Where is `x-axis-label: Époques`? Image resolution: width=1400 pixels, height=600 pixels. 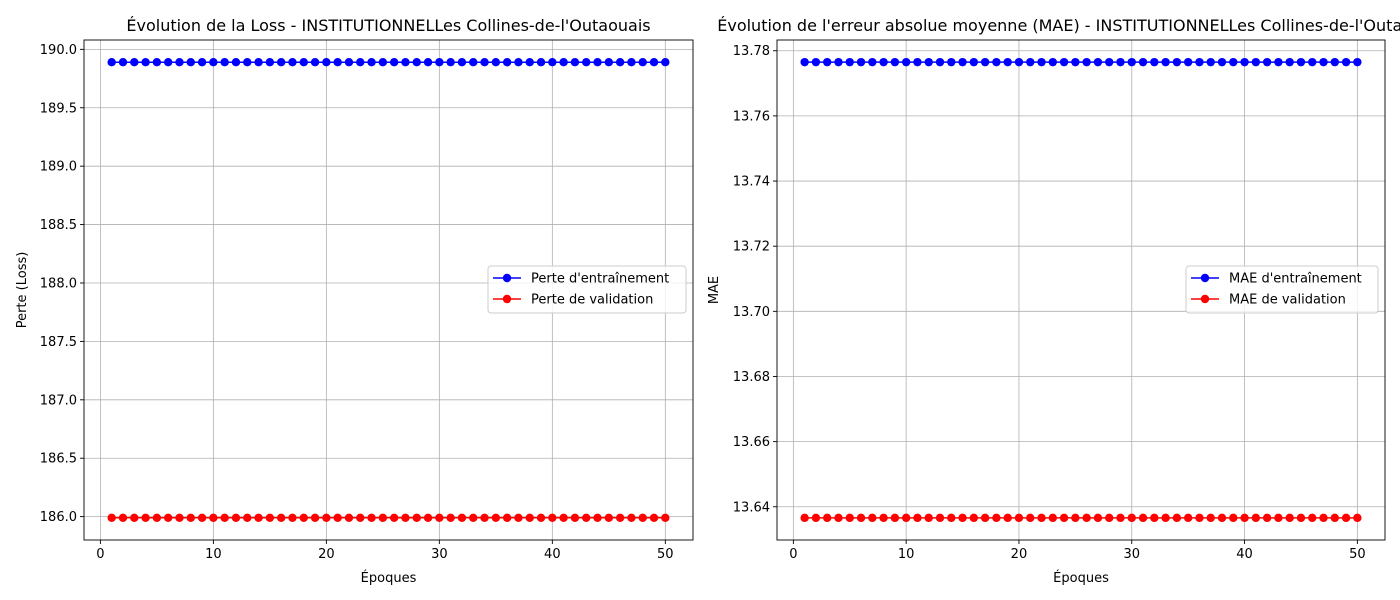 x-axis-label: Époques is located at coordinates (389, 578).